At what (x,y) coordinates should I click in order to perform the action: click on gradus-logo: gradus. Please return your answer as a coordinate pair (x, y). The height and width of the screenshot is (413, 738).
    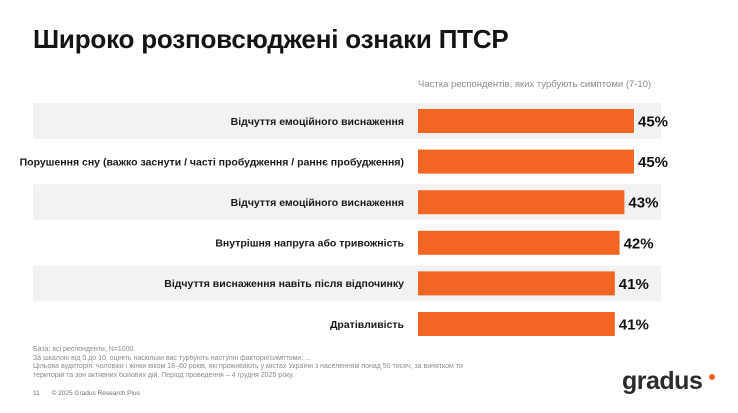
    Looking at the image, I should click on (662, 381).